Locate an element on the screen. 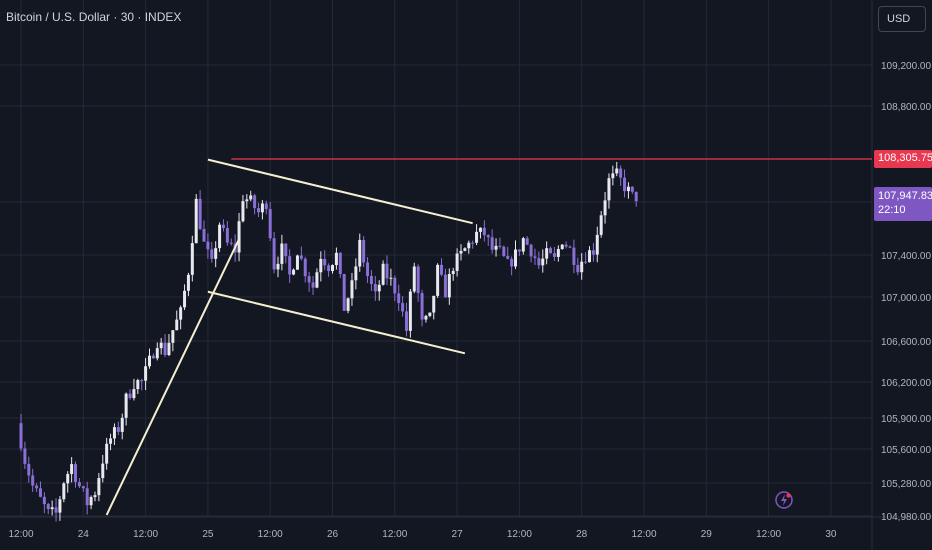 The height and width of the screenshot is (550, 932). last-price-label: 107,947.83 is located at coordinates (905, 196).